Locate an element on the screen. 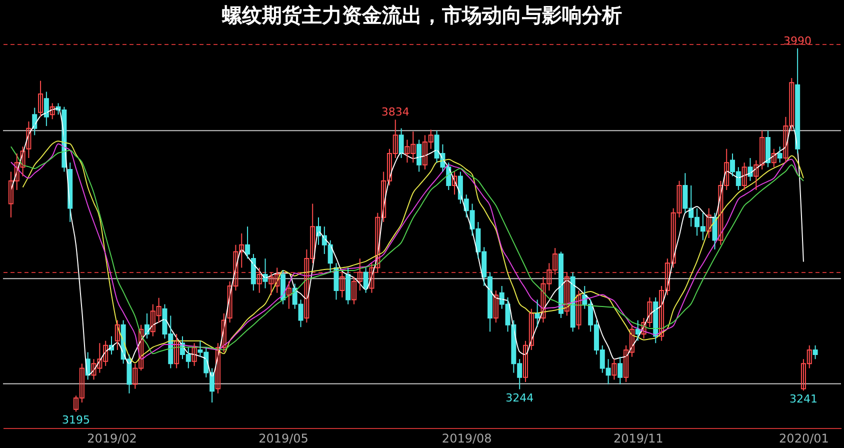  x-tick-label: 2019/08 is located at coordinates (467, 439).